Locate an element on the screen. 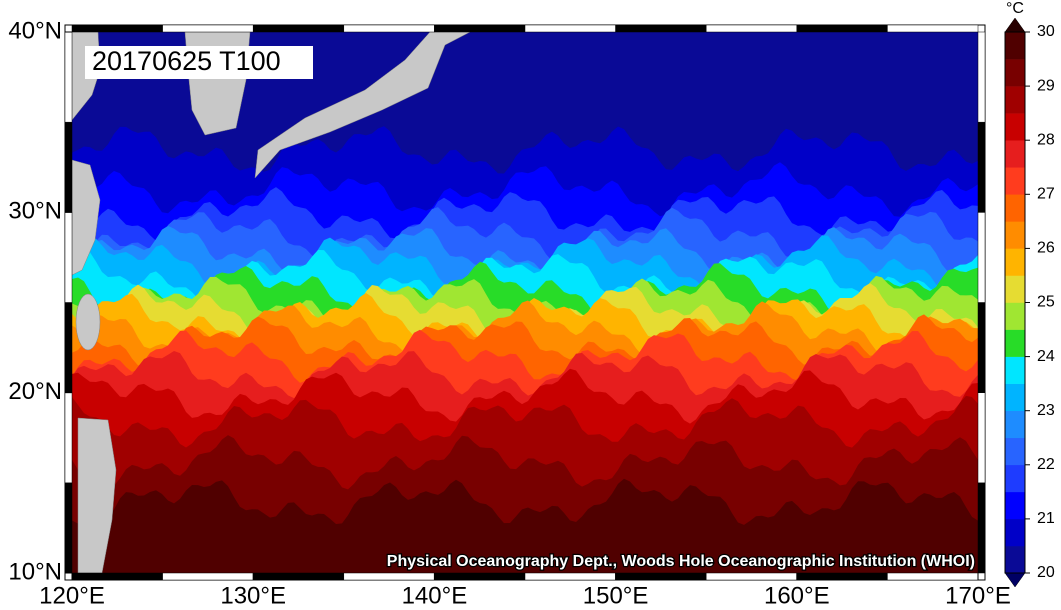  title-box is located at coordinates (199, 62).